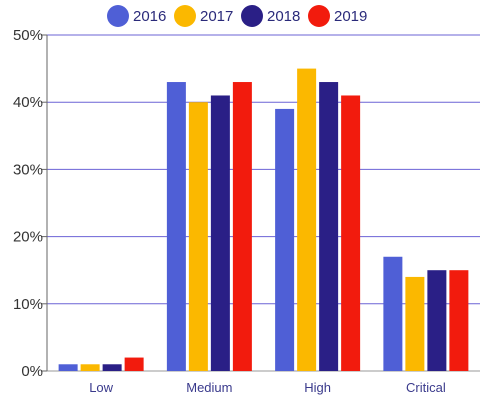 This screenshot has width=485, height=404. What do you see at coordinates (28, 304) in the screenshot?
I see `y-tick-label: 10%` at bounding box center [28, 304].